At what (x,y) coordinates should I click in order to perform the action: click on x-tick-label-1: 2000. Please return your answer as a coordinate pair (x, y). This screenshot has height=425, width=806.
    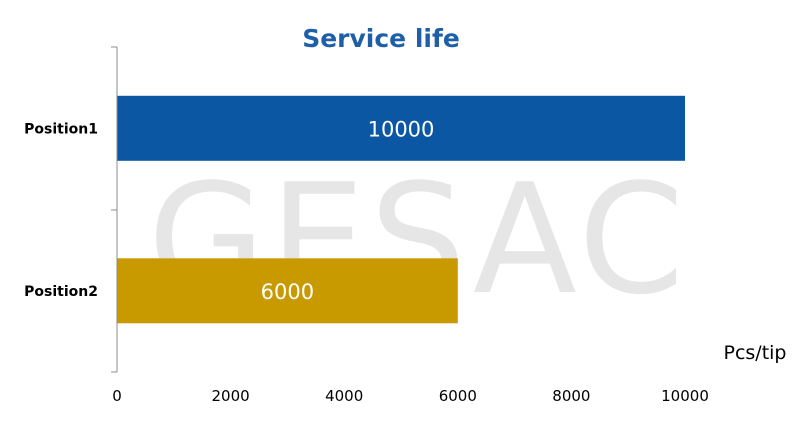
    Looking at the image, I should click on (231, 396).